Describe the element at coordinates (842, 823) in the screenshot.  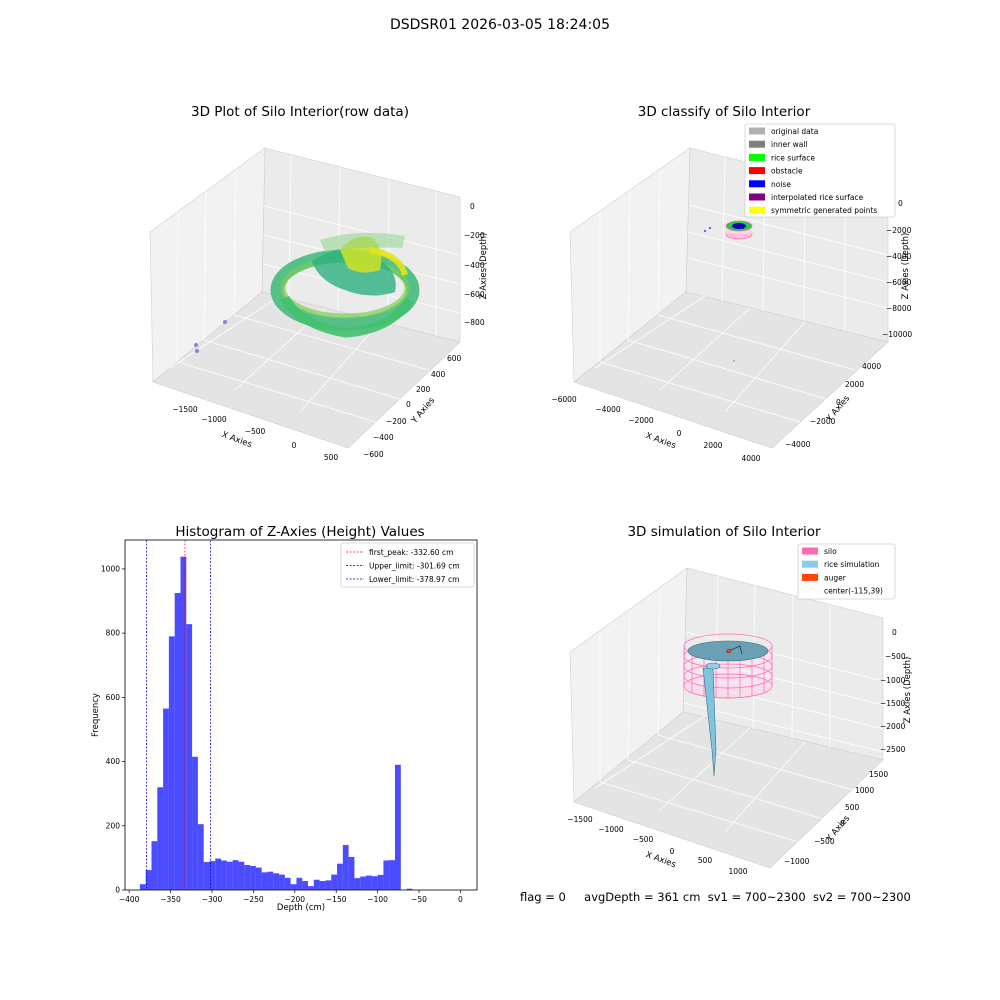
I see `simulation-ytick: 0` at that location.